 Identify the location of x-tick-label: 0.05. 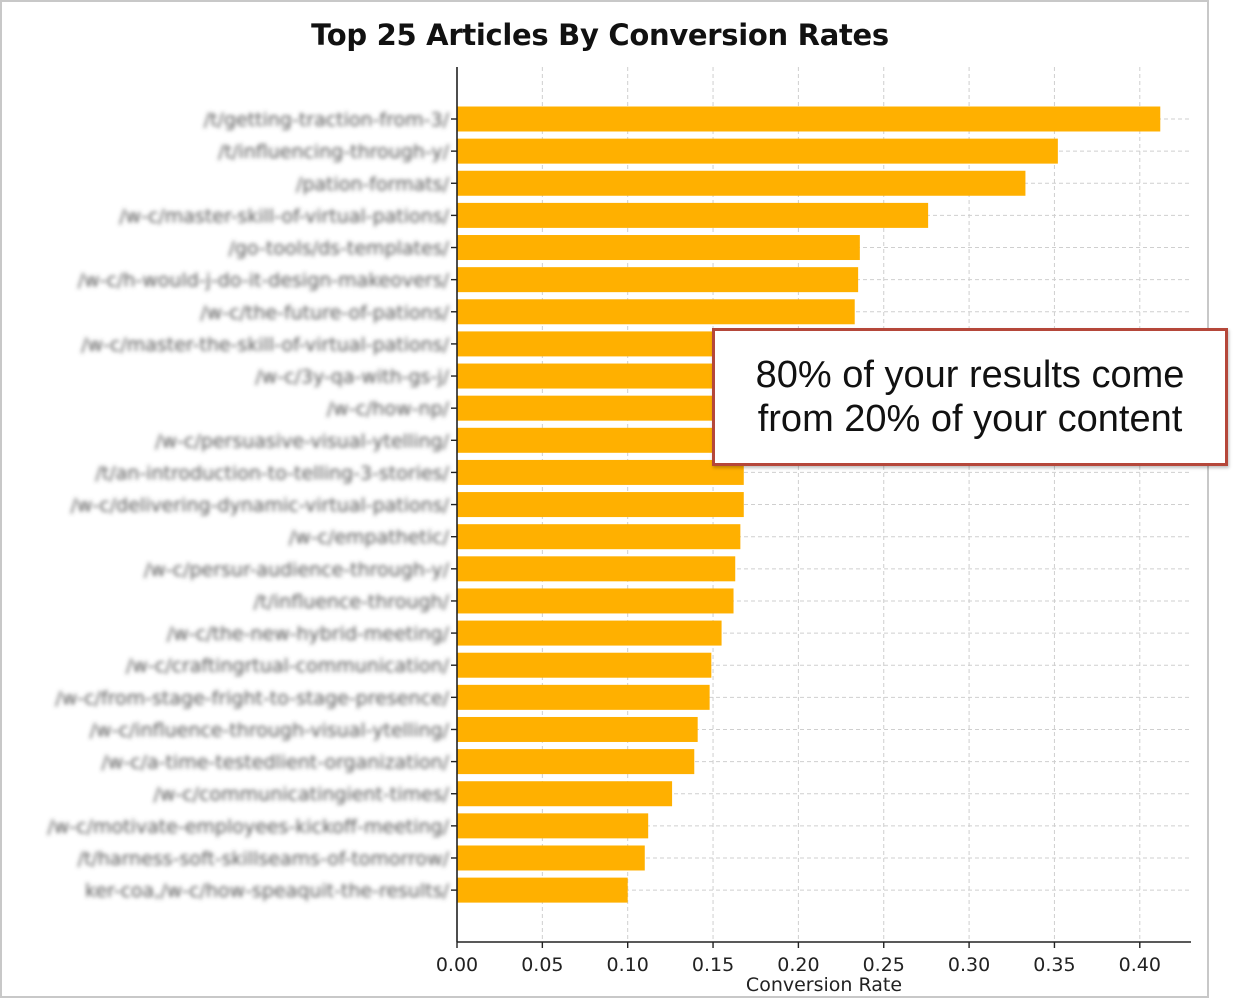
(542, 965).